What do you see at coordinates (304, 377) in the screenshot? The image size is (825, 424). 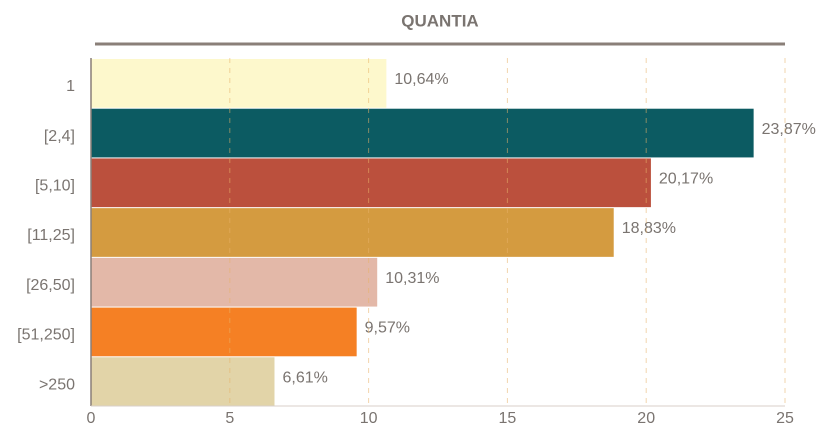 I see `value-label: 6,61%` at bounding box center [304, 377].